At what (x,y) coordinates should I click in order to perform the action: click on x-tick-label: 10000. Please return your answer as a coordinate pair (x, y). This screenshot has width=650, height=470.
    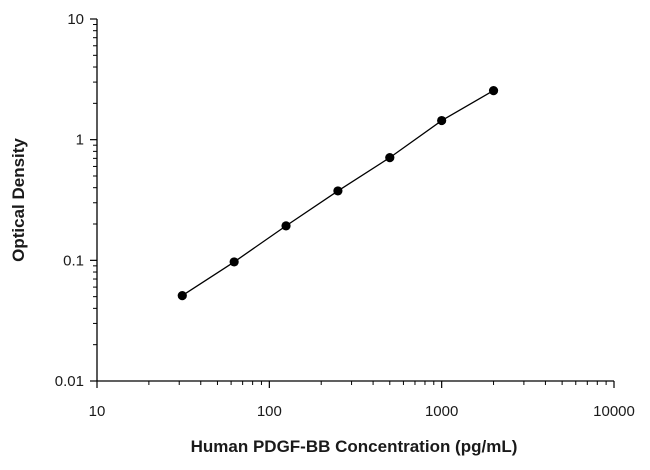
    Looking at the image, I should click on (614, 411).